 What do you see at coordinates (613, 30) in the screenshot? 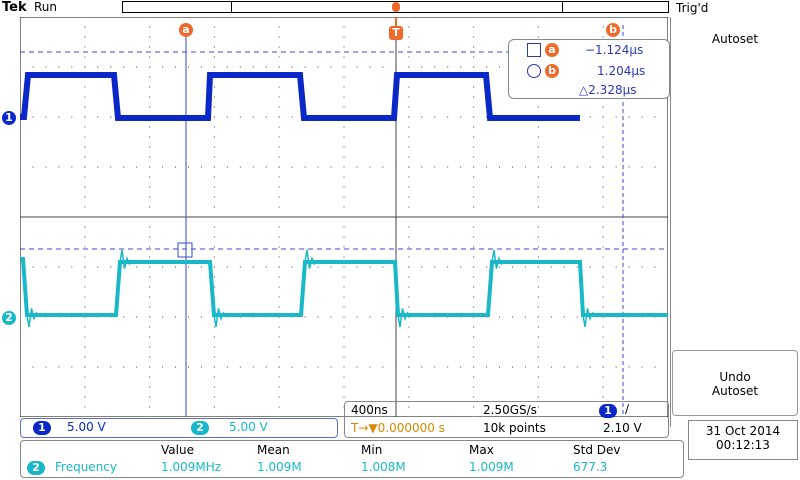
I see `cursor-b-marker: b` at bounding box center [613, 30].